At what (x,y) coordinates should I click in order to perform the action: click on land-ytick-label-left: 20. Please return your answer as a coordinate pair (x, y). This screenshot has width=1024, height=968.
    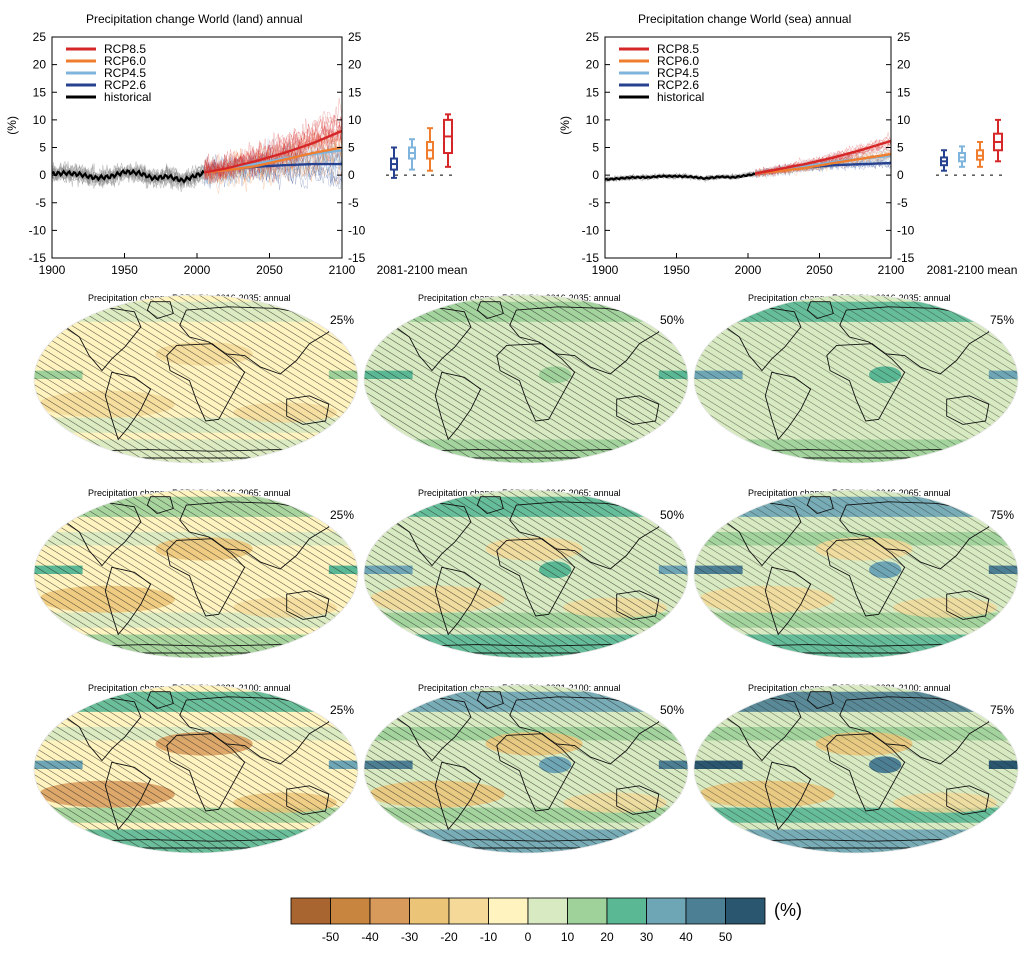
    Looking at the image, I should click on (40, 65).